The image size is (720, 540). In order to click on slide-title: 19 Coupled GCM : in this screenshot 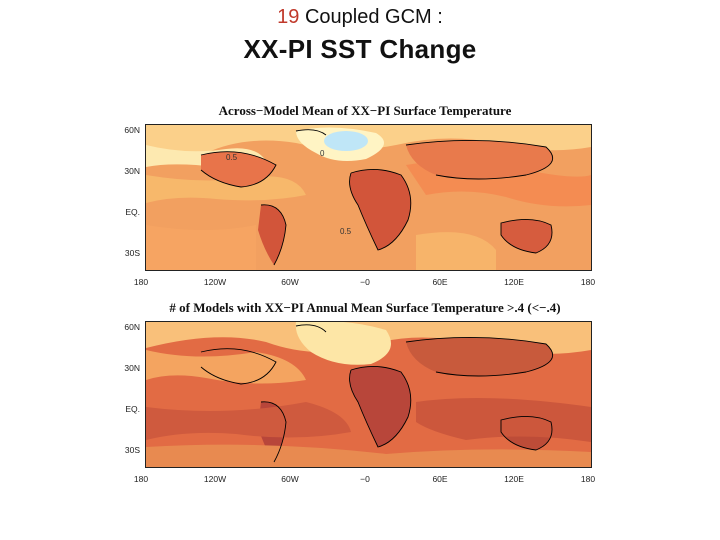, I will do `click(360, 17)`.